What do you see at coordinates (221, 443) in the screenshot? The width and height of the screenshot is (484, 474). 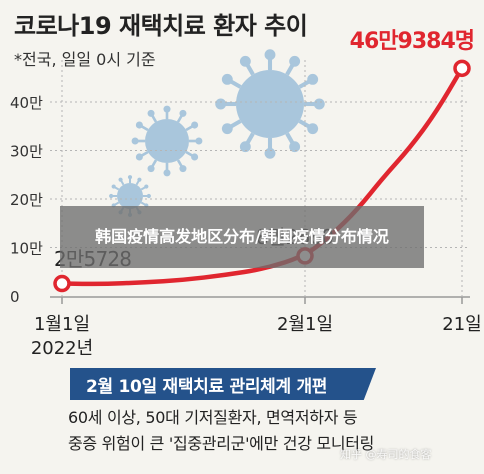 I see `body-line-2: 중증 위험이 큰 '집중관리군'에만 건강 모니터링` at bounding box center [221, 443].